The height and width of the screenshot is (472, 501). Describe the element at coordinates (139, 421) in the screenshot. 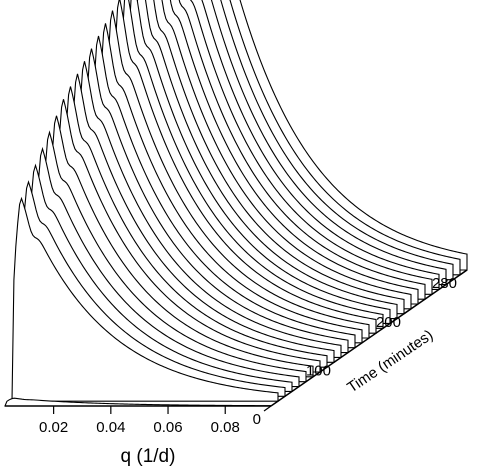

I see `x-axis-ticks: 0.02 0.04 0.06 0.08` at that location.